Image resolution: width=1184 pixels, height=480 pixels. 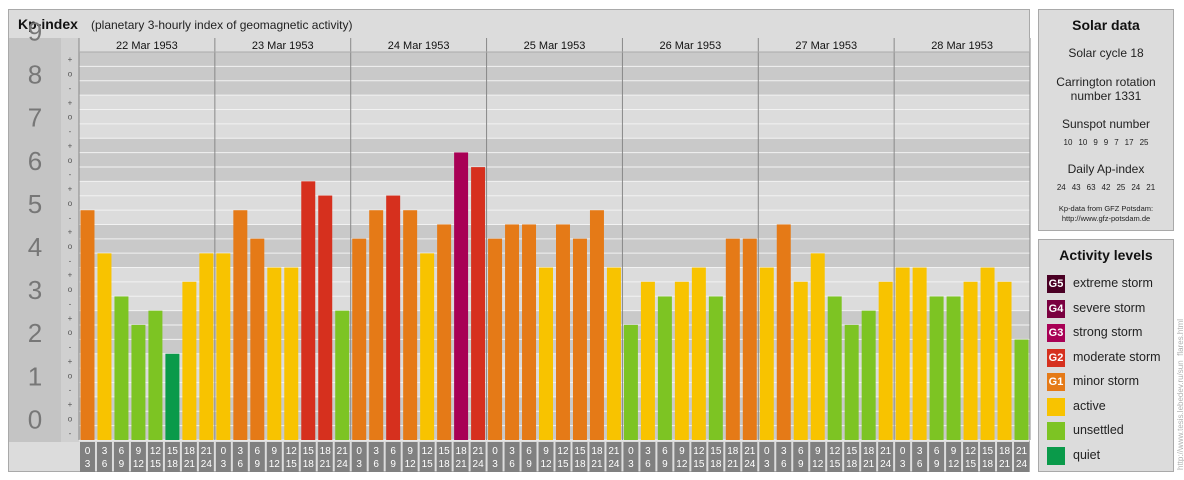 What do you see at coordinates (1106, 218) in the screenshot?
I see `source-link: http://www.gfz-potsdam.de` at bounding box center [1106, 218].